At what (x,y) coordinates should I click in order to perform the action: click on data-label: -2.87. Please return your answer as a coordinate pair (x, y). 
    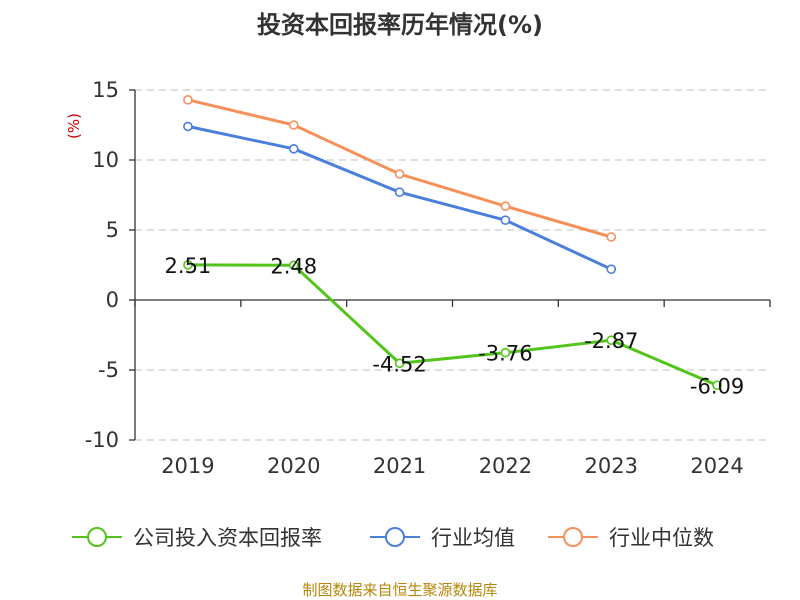
    Looking at the image, I should click on (611, 341).